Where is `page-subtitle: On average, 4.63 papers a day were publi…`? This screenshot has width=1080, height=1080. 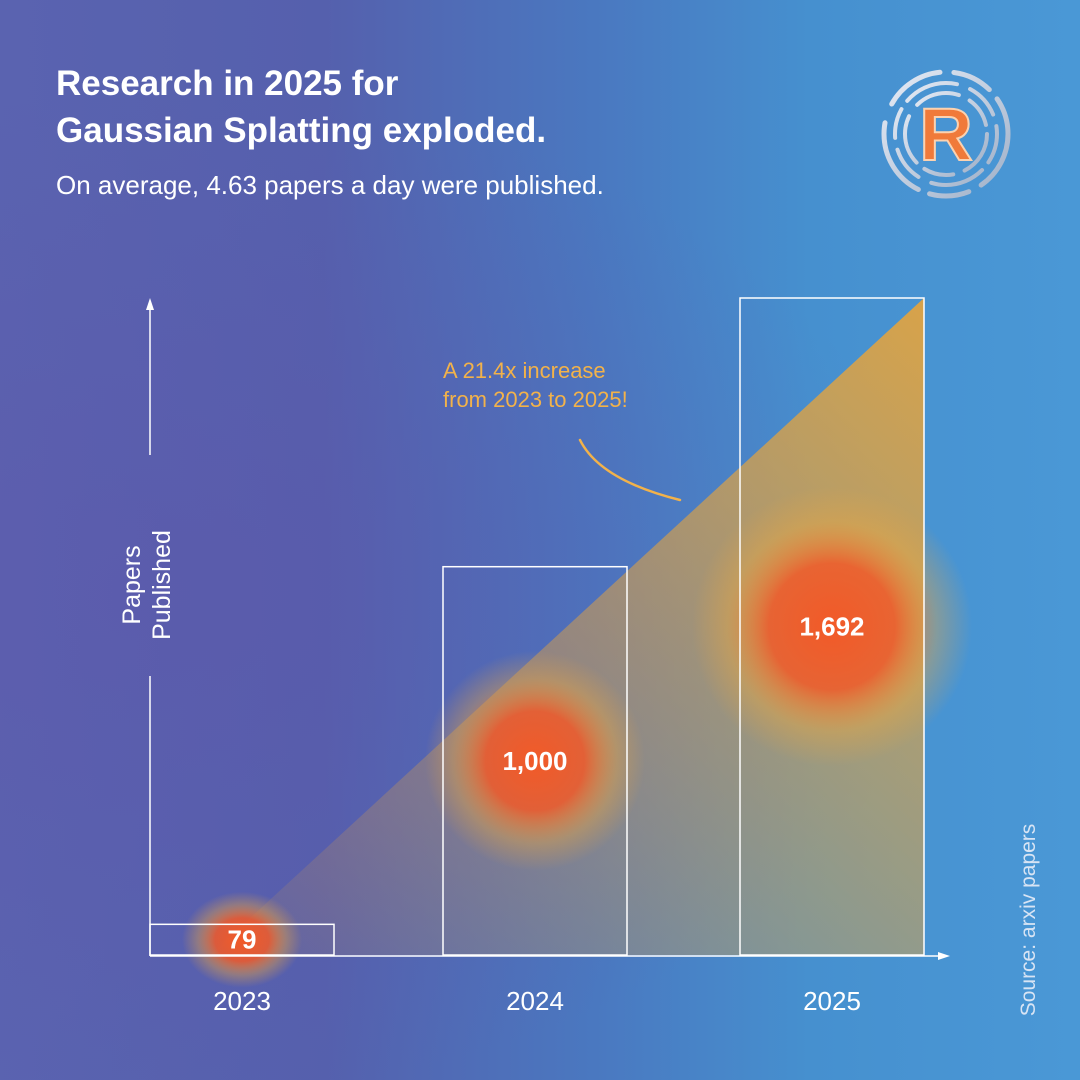 page-subtitle: On average, 4.63 papers a day were publi… is located at coordinates (330, 185).